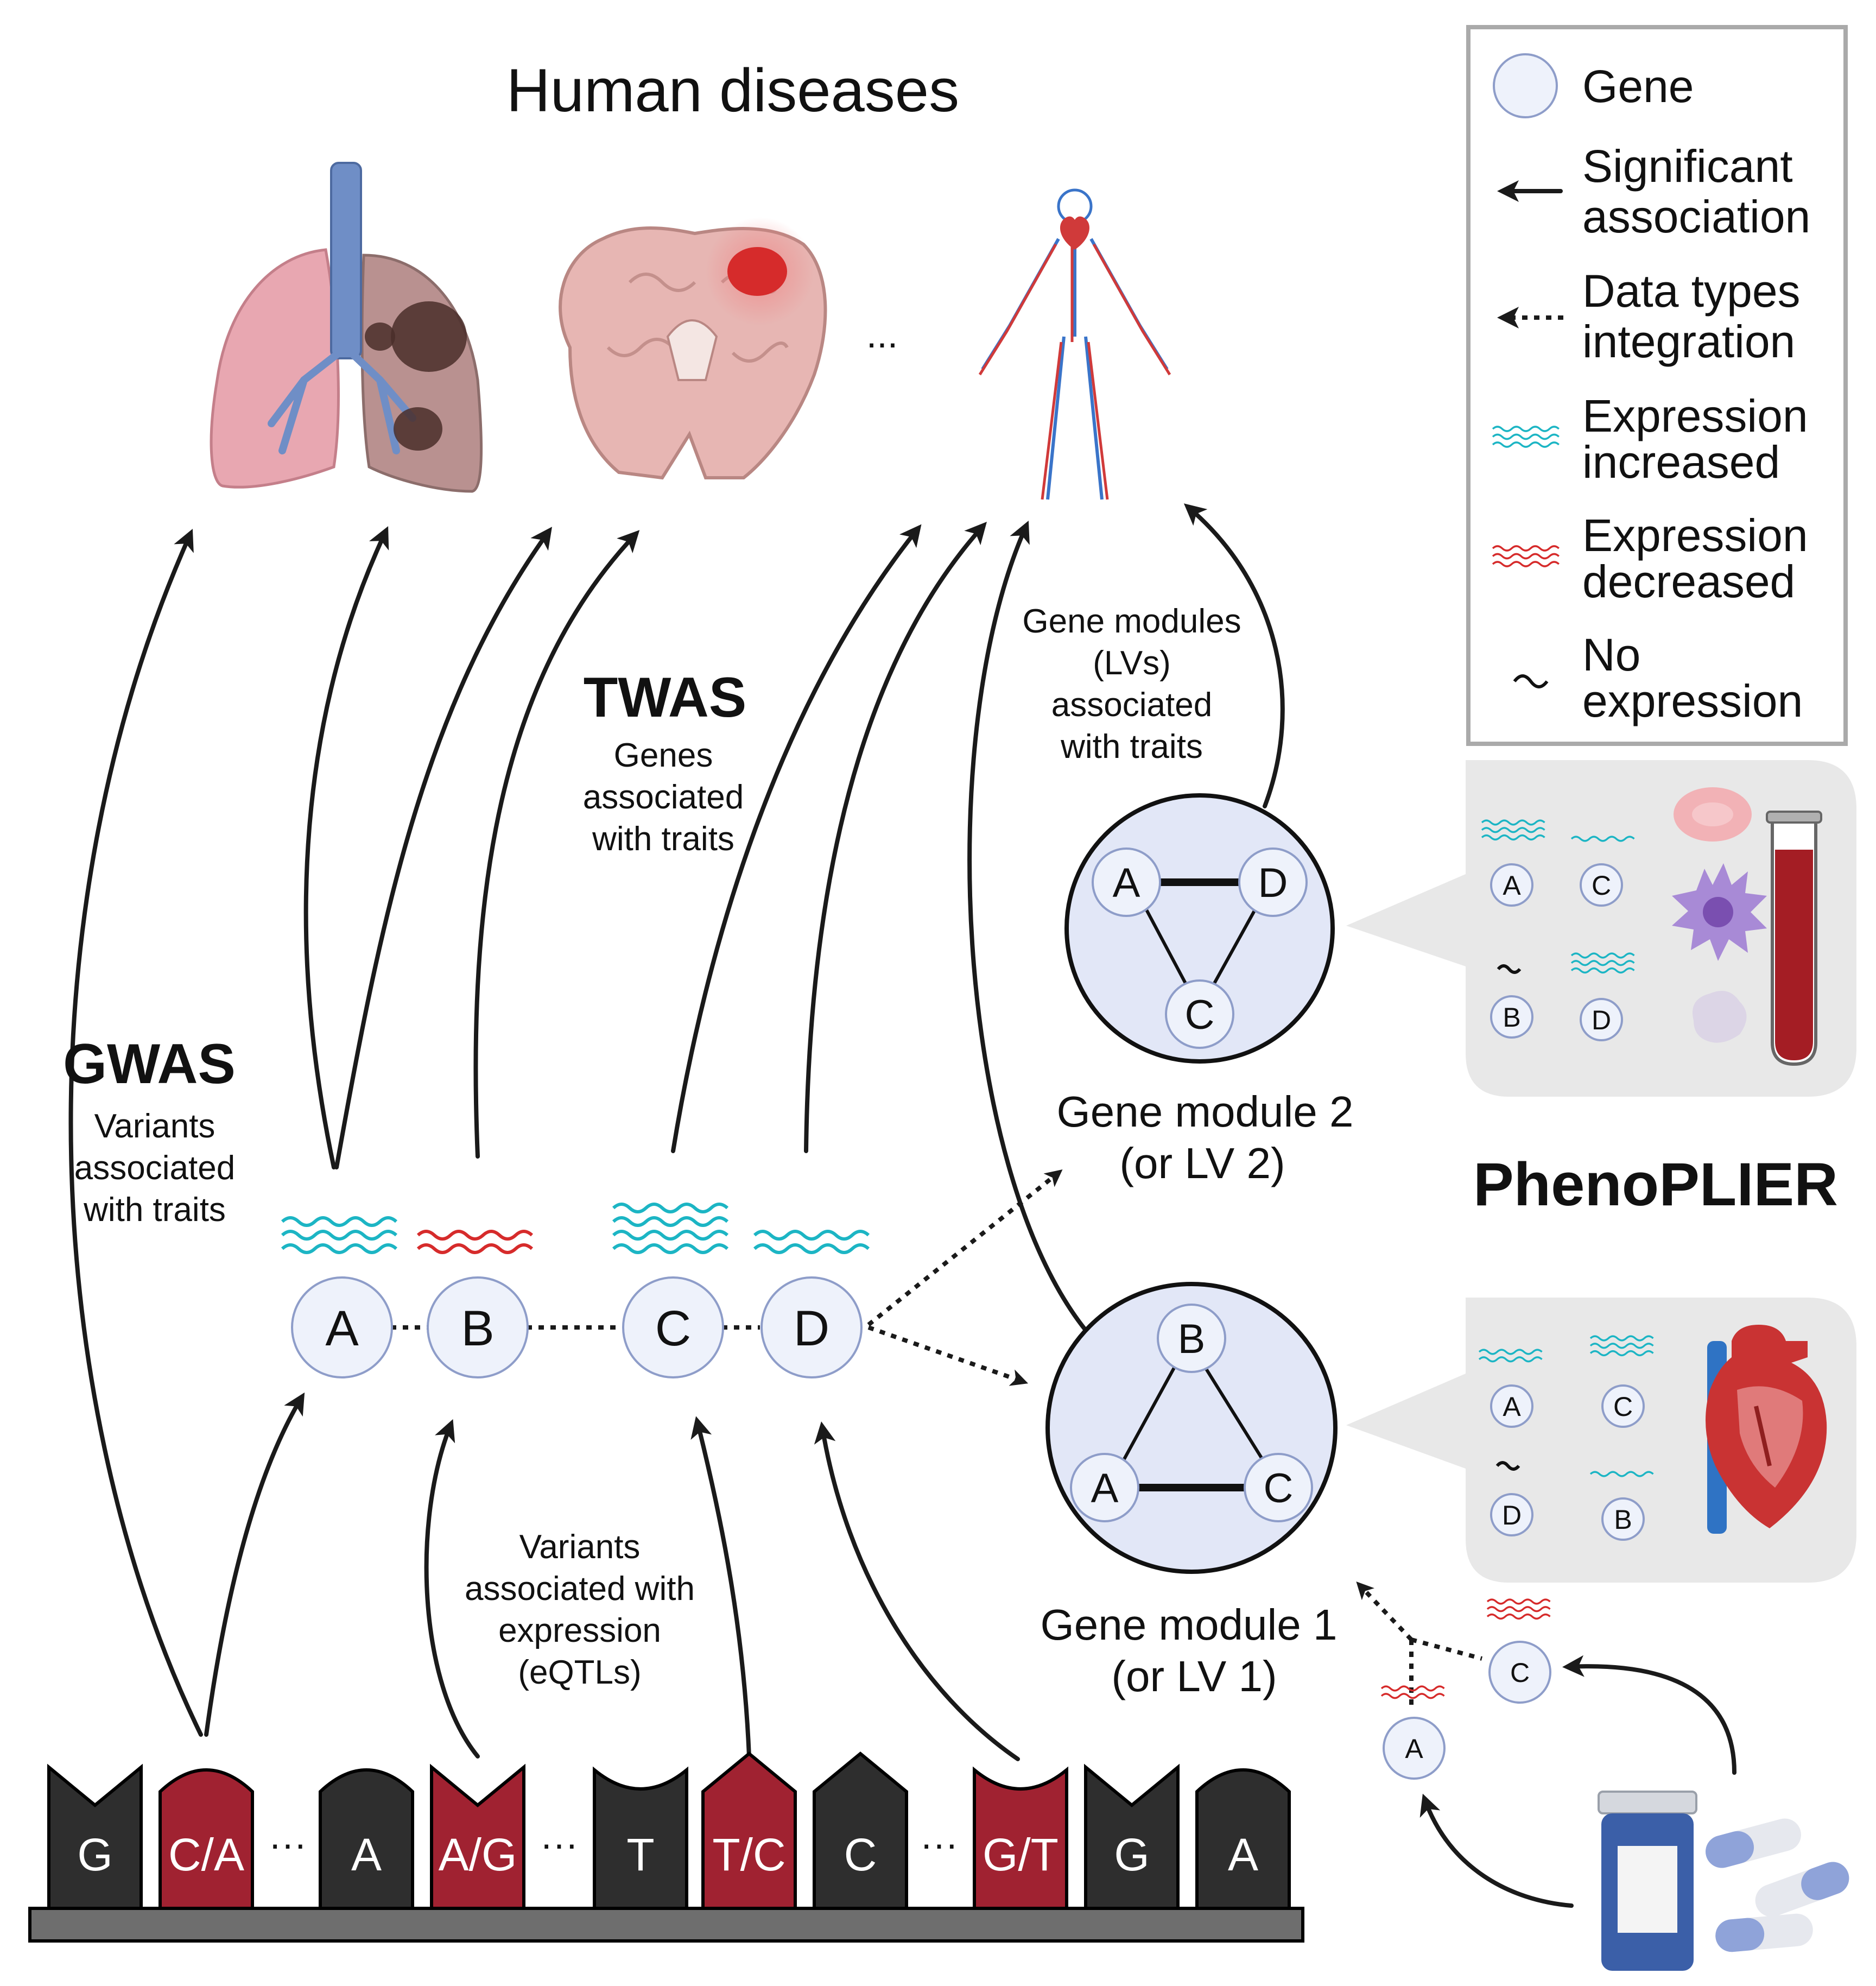 Image resolution: width=1876 pixels, height=1986 pixels. I want to click on module1-node-c-label: C, so click(1279, 1488).